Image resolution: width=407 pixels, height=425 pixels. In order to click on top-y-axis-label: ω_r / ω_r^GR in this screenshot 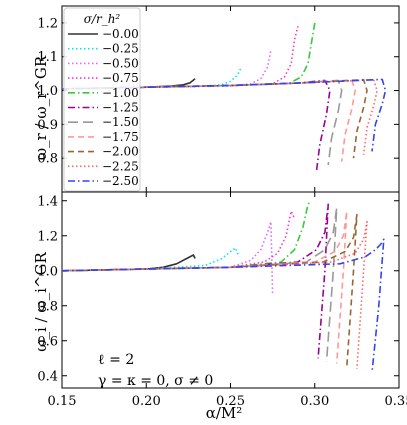, I will do `click(41, 107)`.